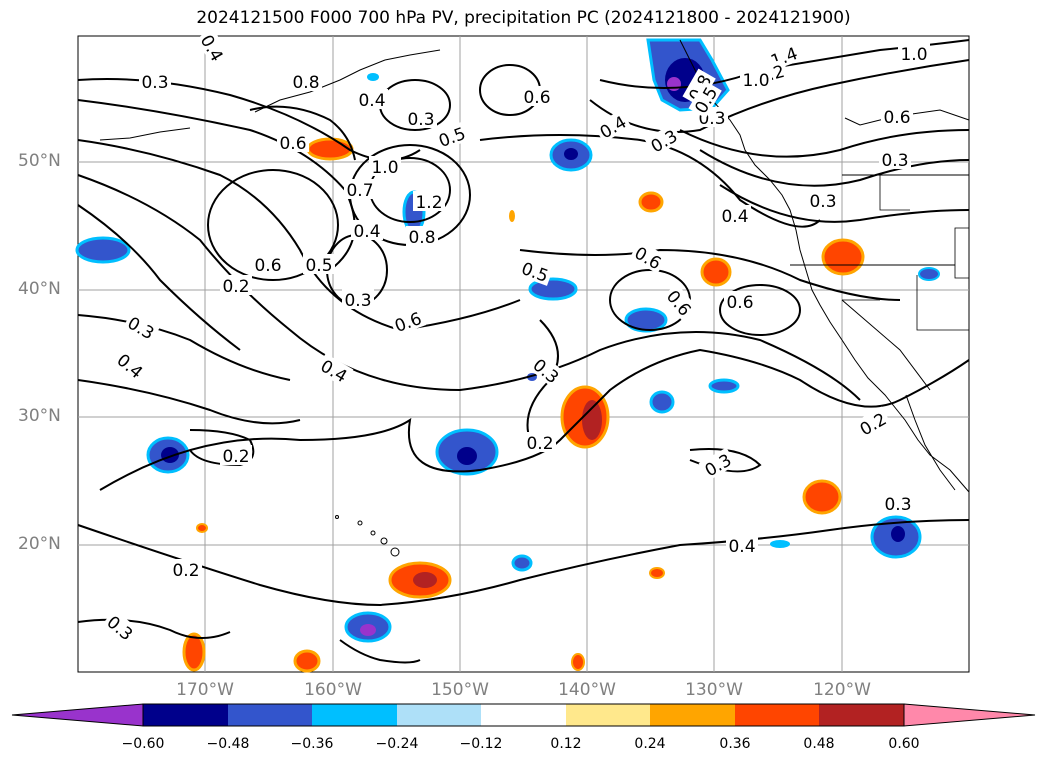 This screenshot has height=765, width=1047. I want to click on lon-label-120w: 120°W, so click(842, 690).